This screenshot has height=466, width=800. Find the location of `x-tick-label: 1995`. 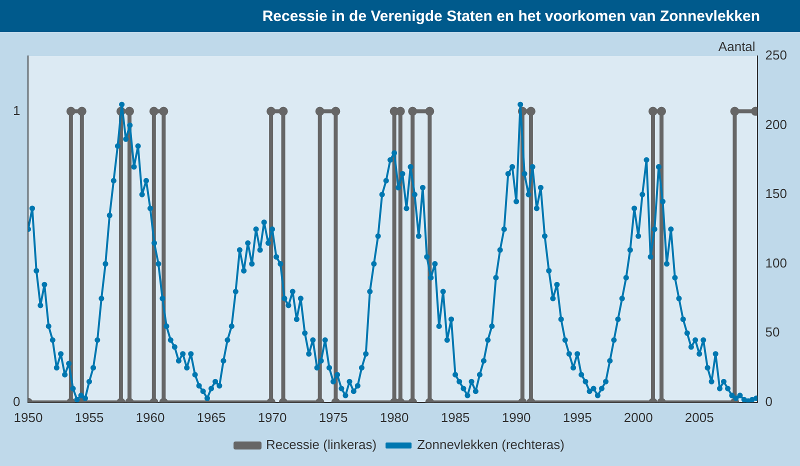

x-tick-label: 1995 is located at coordinates (577, 417).